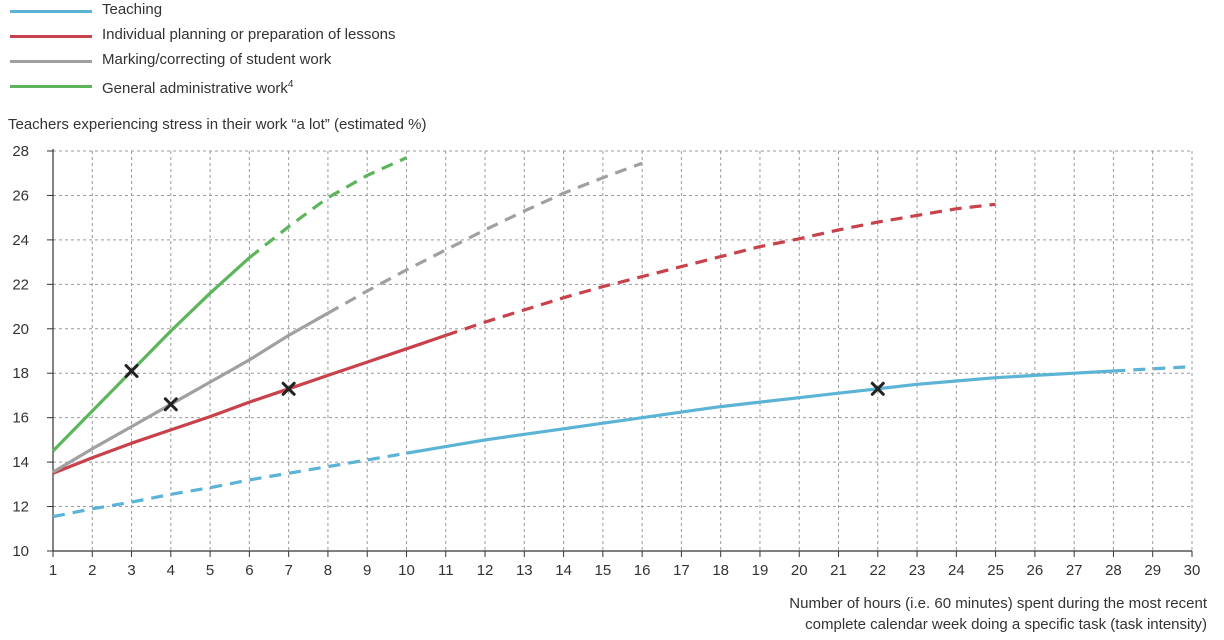 The width and height of the screenshot is (1224, 640). I want to click on y-tick-label-28: 28, so click(20, 151).